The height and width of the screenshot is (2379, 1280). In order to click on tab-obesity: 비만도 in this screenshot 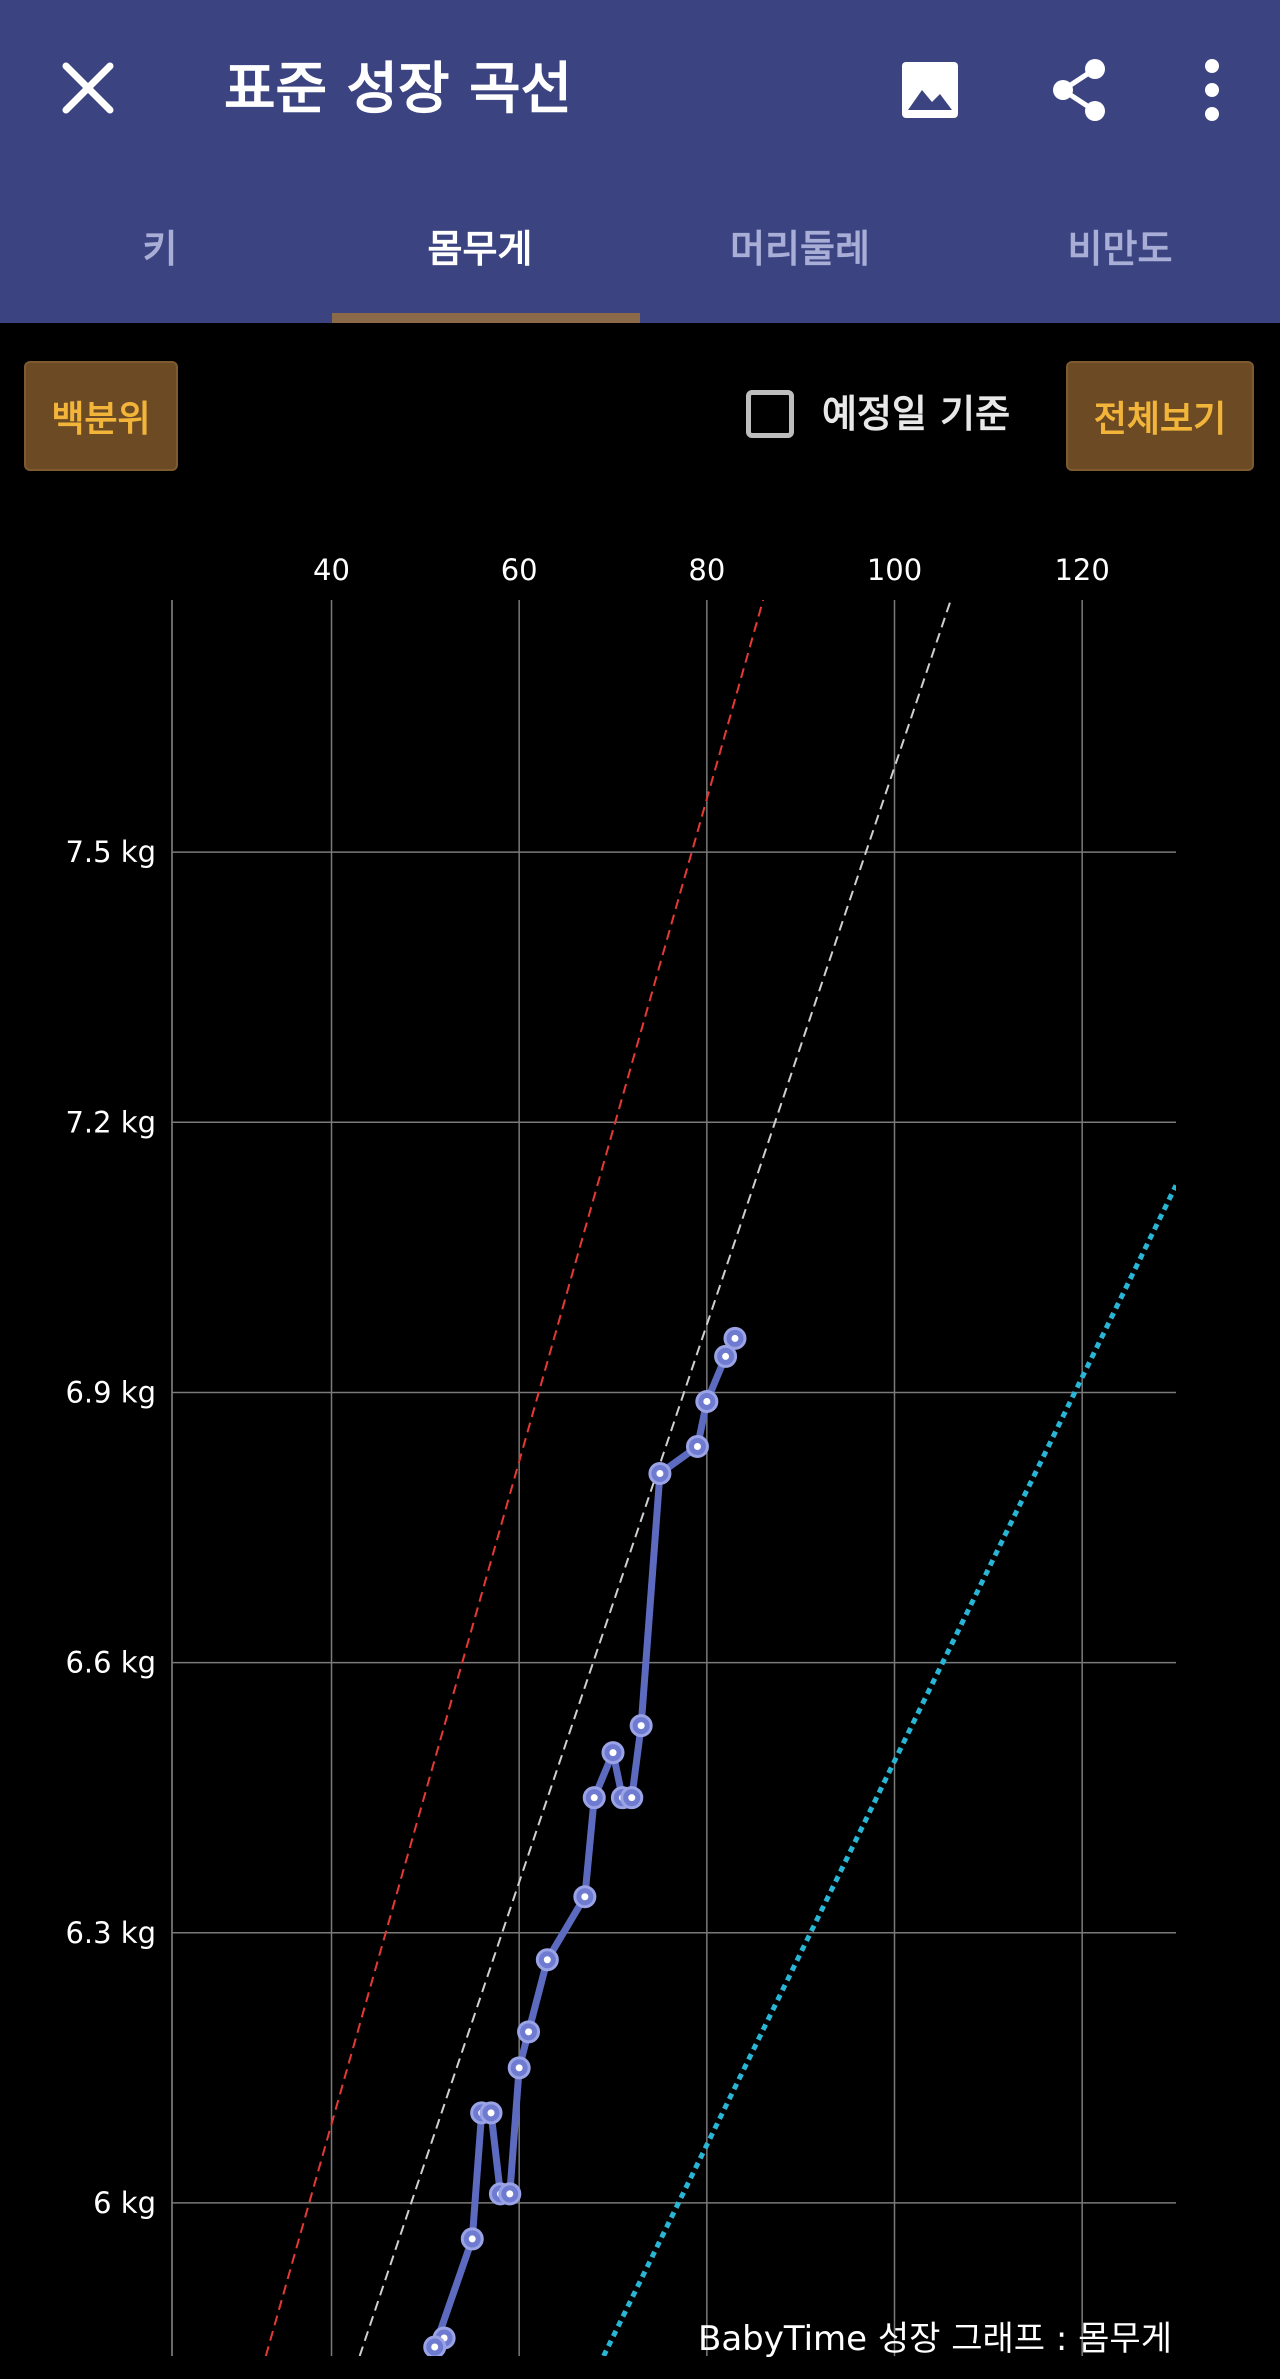, I will do `click(1120, 249)`.